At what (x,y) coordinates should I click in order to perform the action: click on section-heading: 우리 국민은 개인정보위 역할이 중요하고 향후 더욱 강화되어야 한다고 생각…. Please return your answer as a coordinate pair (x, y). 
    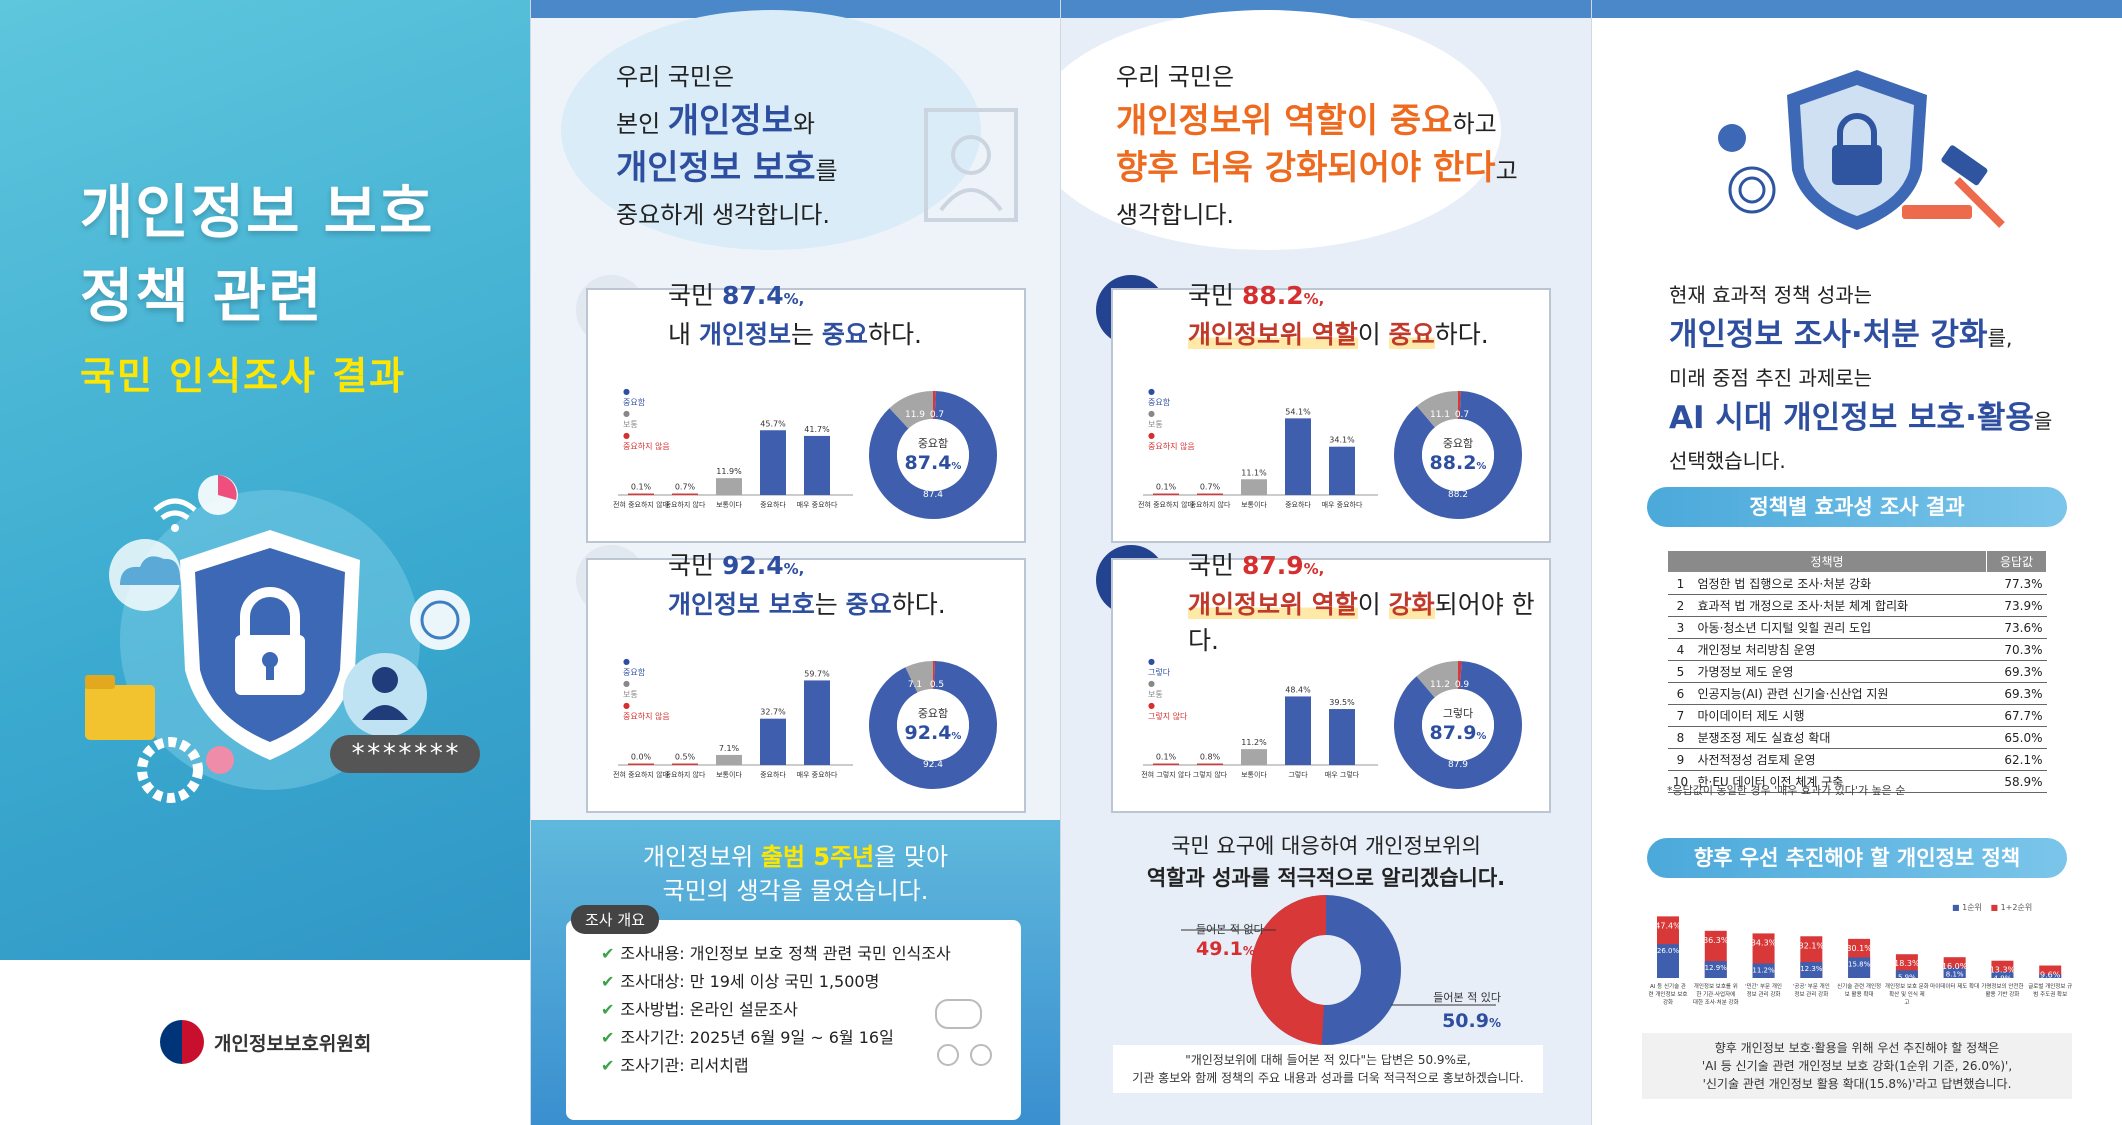
    Looking at the image, I should click on (1317, 146).